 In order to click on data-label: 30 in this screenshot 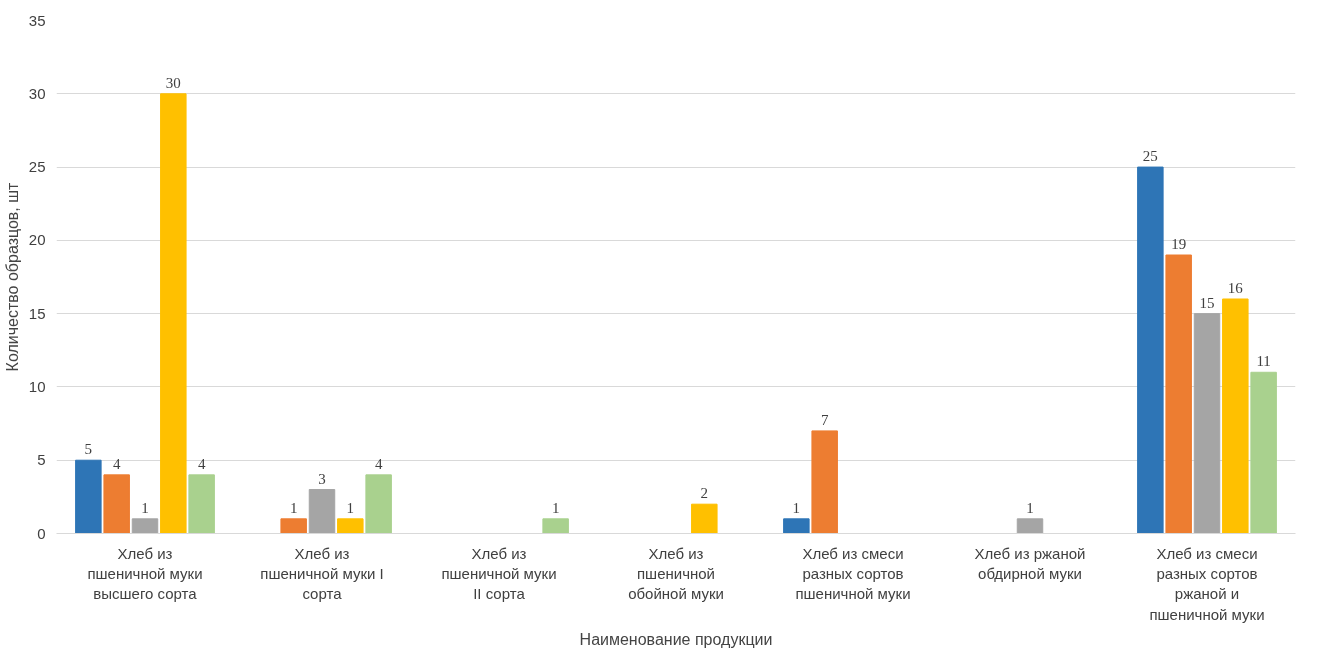, I will do `click(173, 82)`.